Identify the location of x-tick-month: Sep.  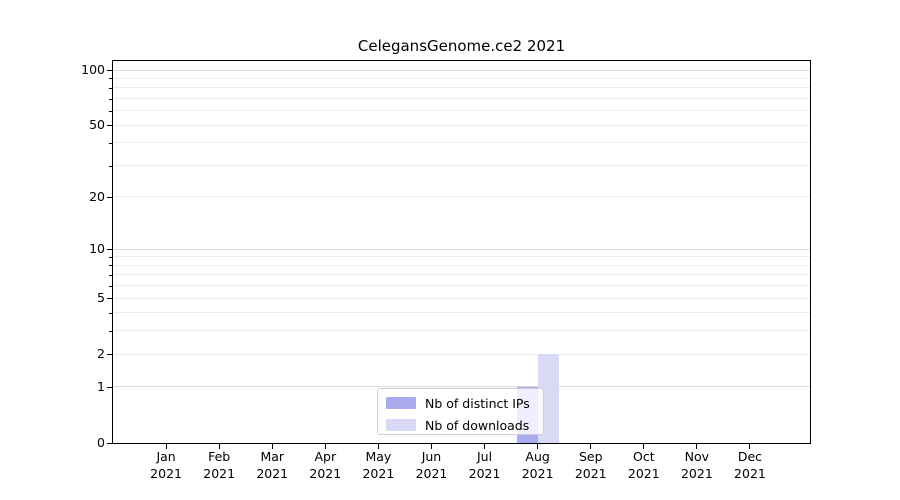
(590, 456).